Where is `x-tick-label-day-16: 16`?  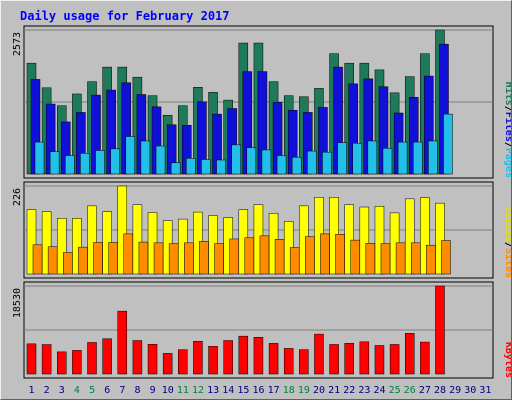 x-tick-label-day-16: 16 is located at coordinates (258, 390).